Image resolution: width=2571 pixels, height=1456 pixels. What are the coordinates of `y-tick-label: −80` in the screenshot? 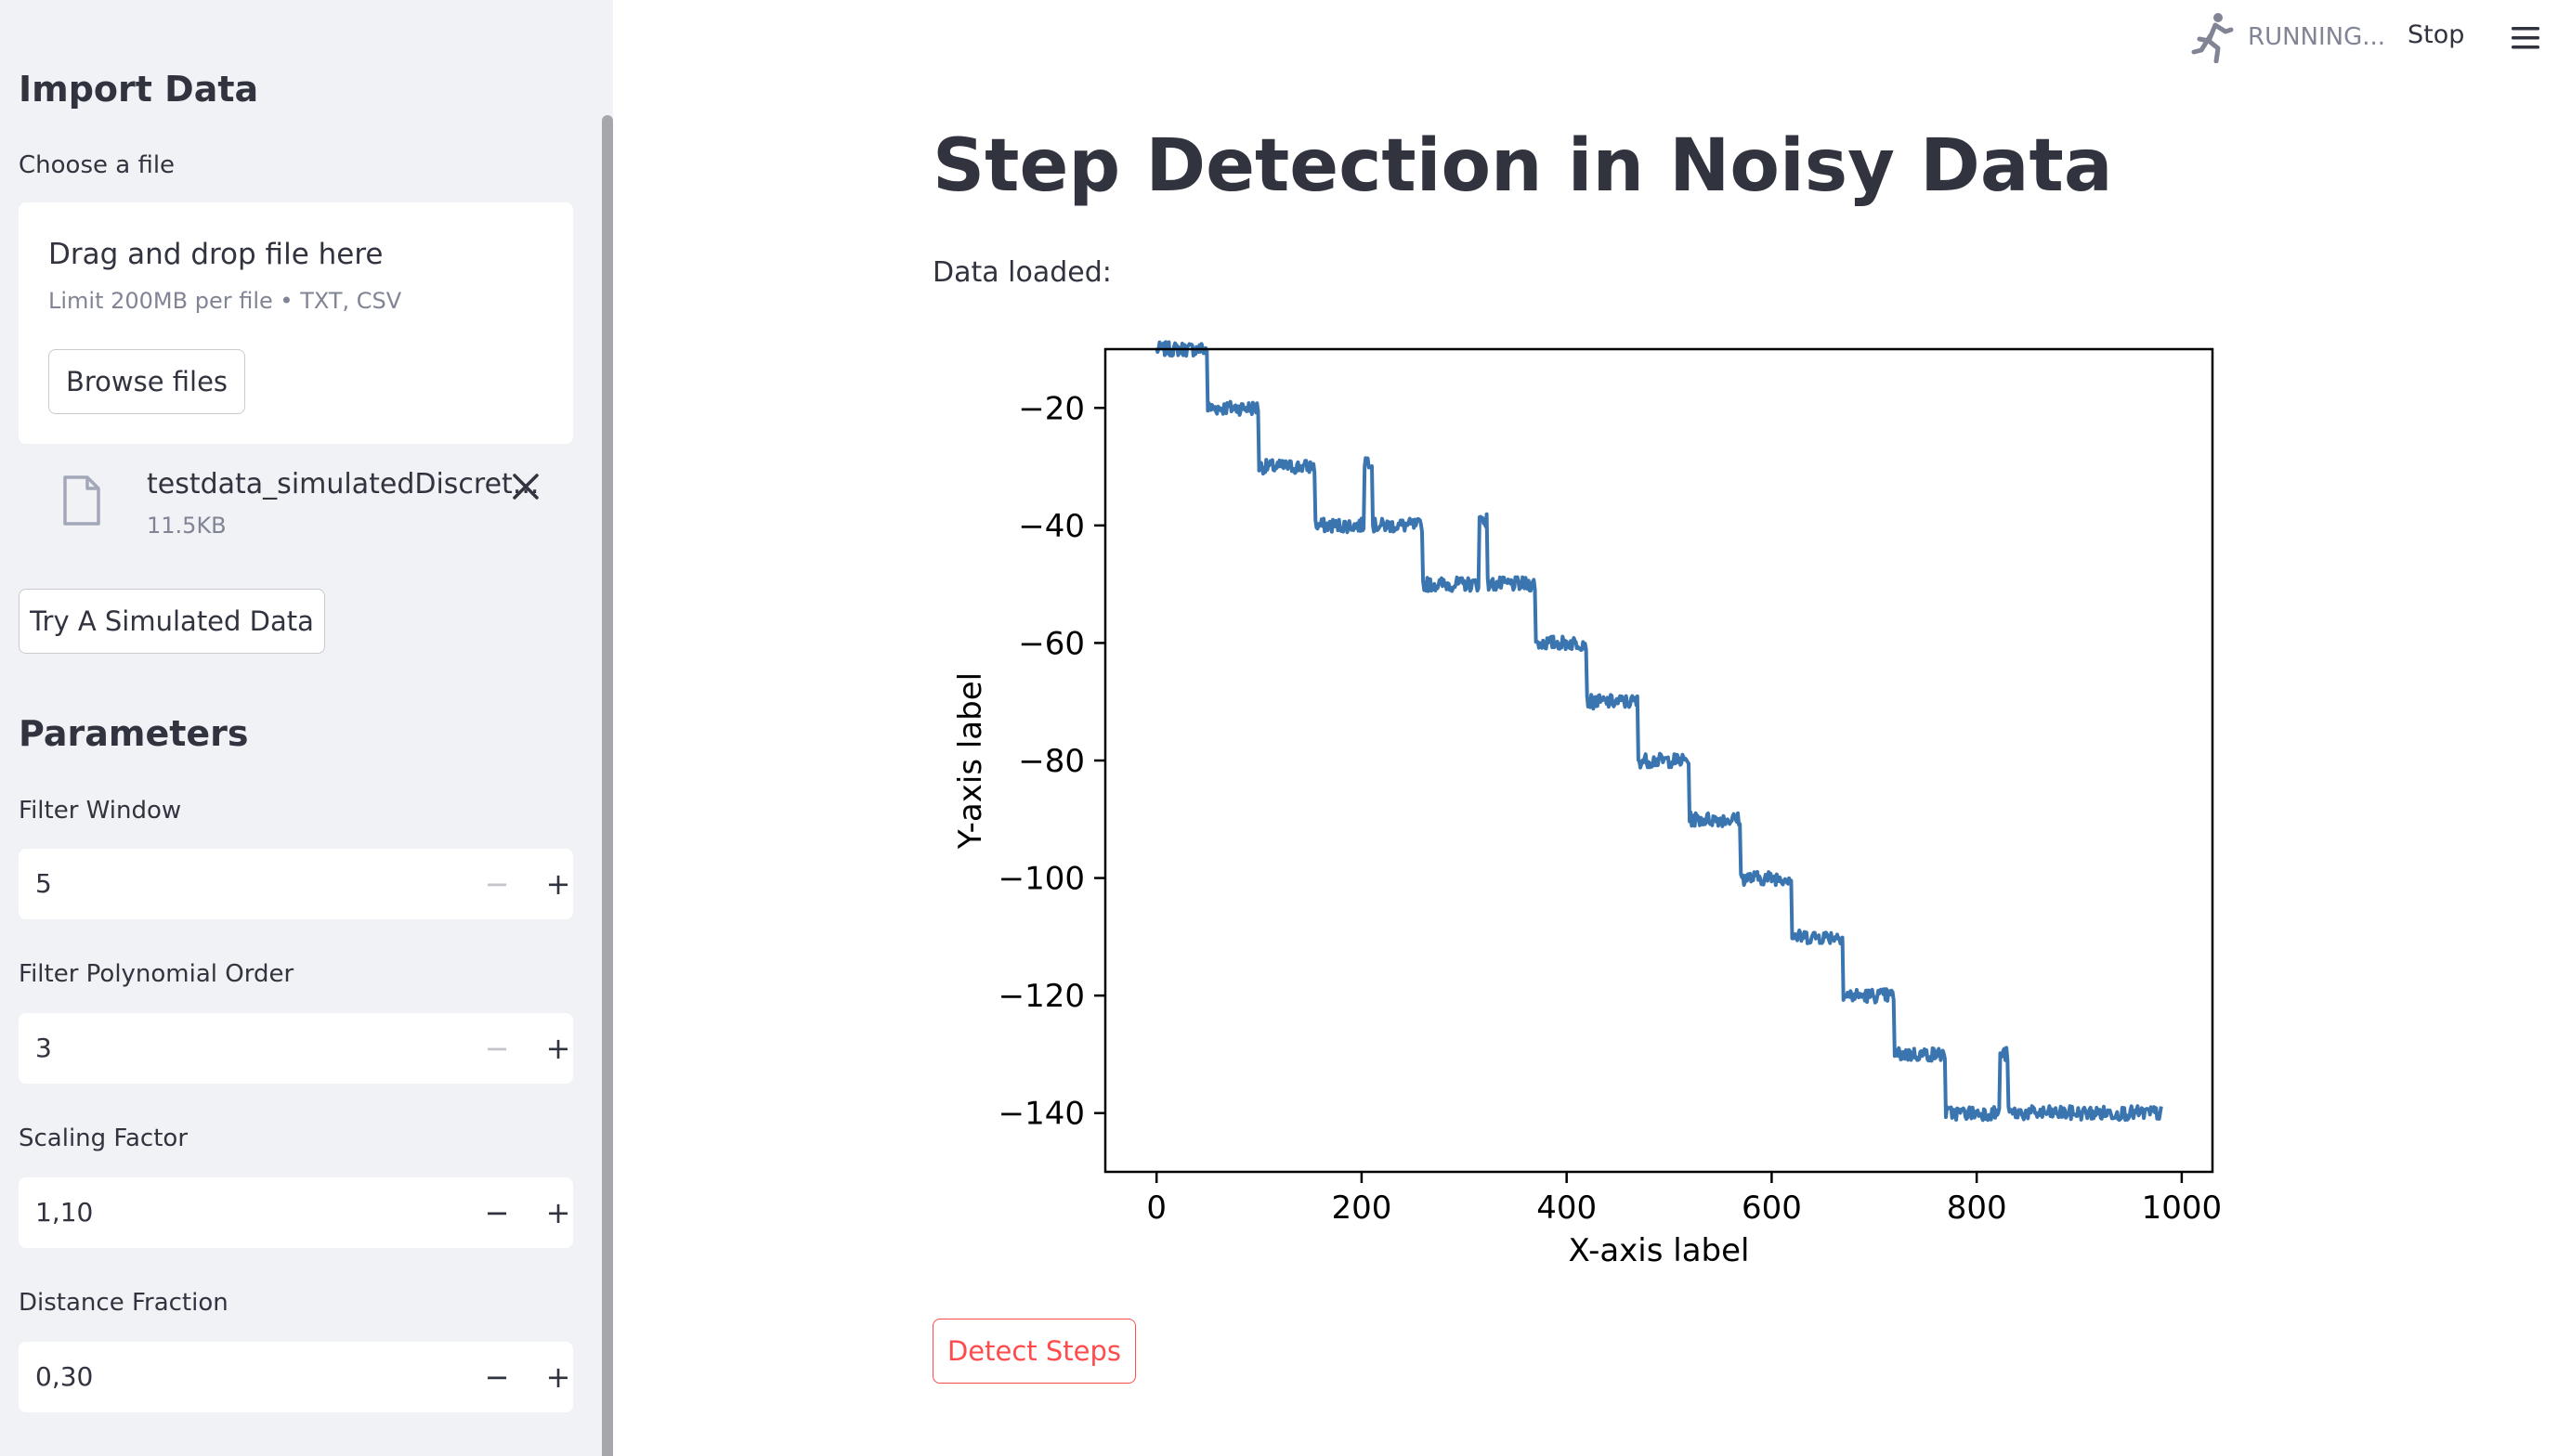 It's located at (1052, 761).